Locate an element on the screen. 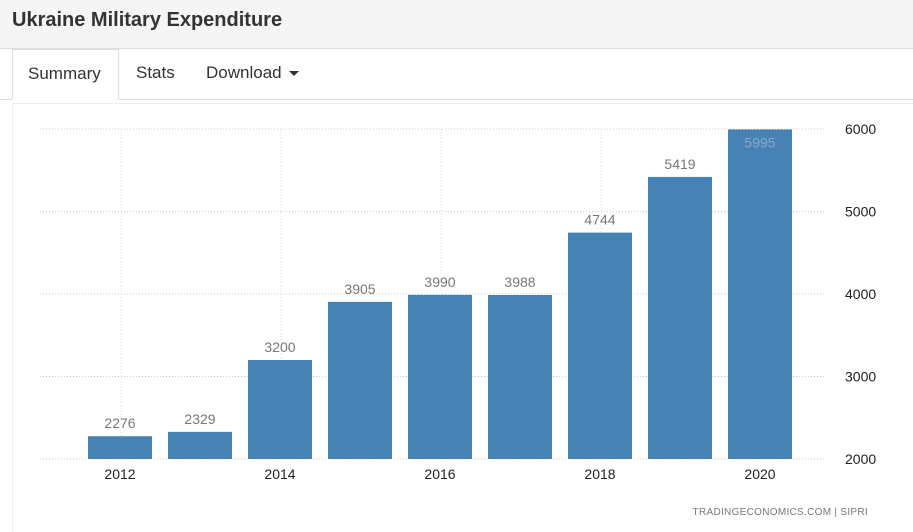 The height and width of the screenshot is (532, 913). x-tick-label: 2012 is located at coordinates (119, 474).